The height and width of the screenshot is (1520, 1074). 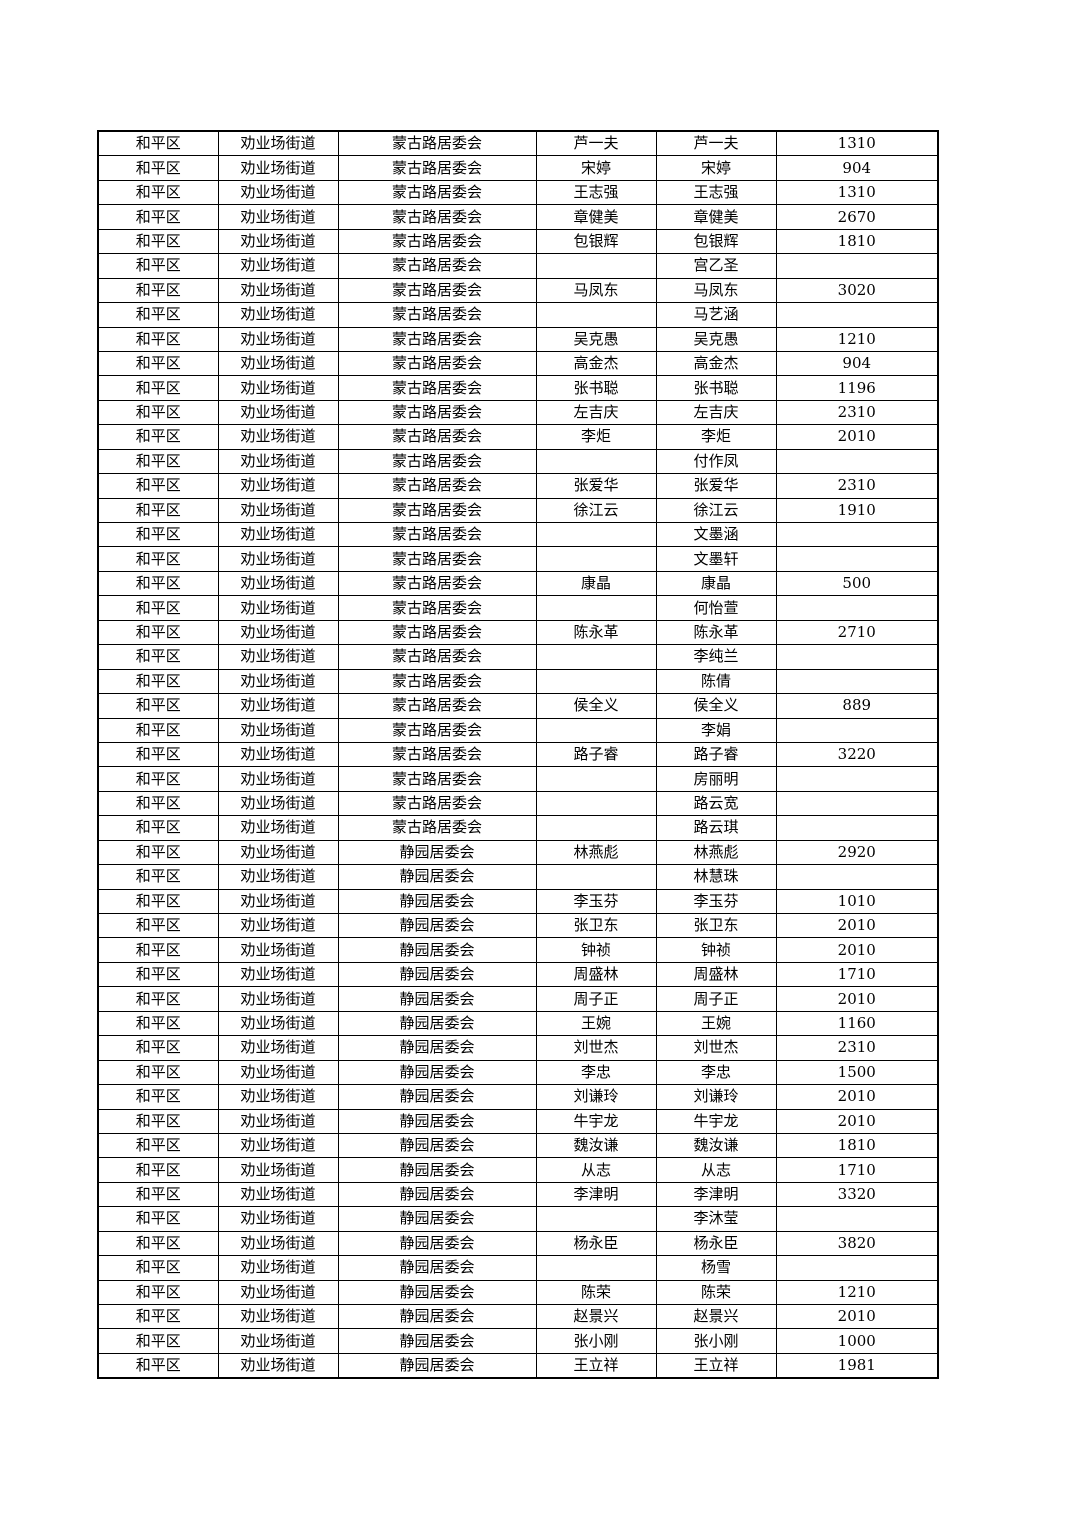 I want to click on member-cell: 张卫东, so click(x=716, y=925).